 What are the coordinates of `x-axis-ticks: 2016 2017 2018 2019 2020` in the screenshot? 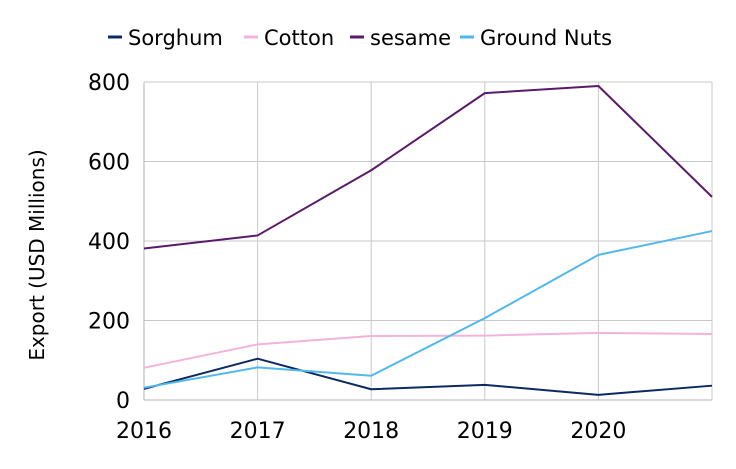 It's located at (371, 431).